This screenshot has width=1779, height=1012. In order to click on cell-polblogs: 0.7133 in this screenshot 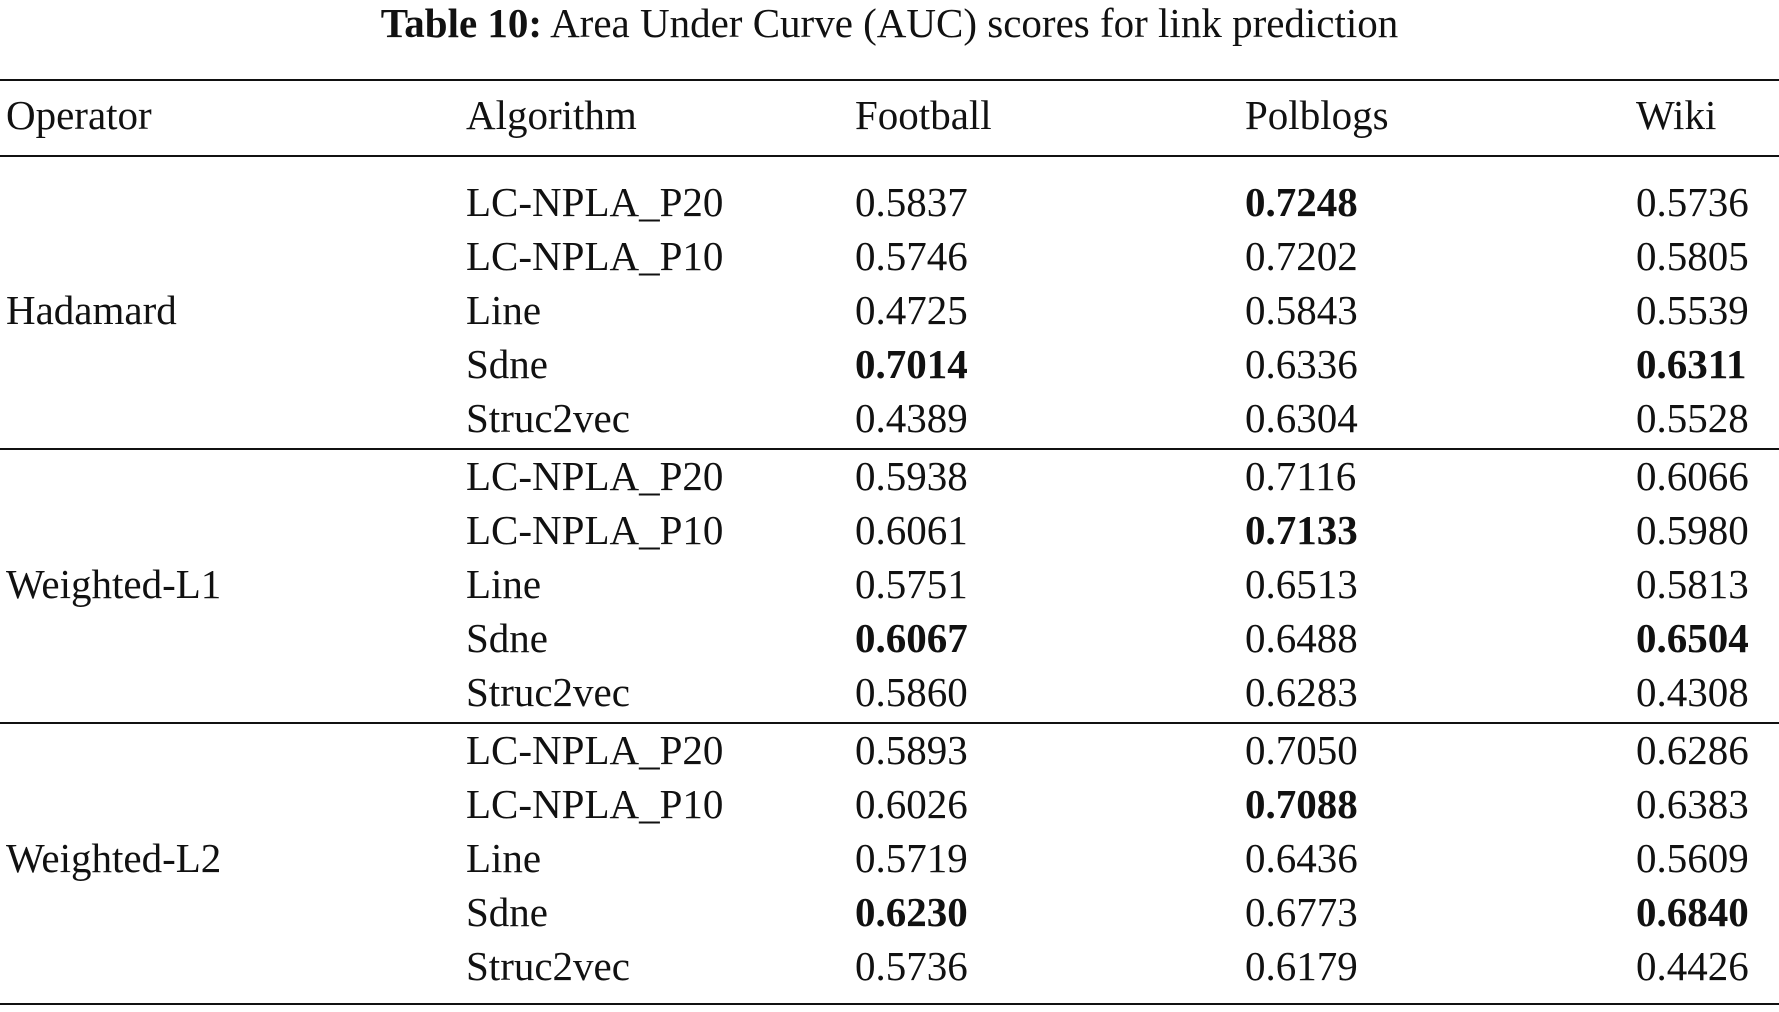, I will do `click(1301, 530)`.